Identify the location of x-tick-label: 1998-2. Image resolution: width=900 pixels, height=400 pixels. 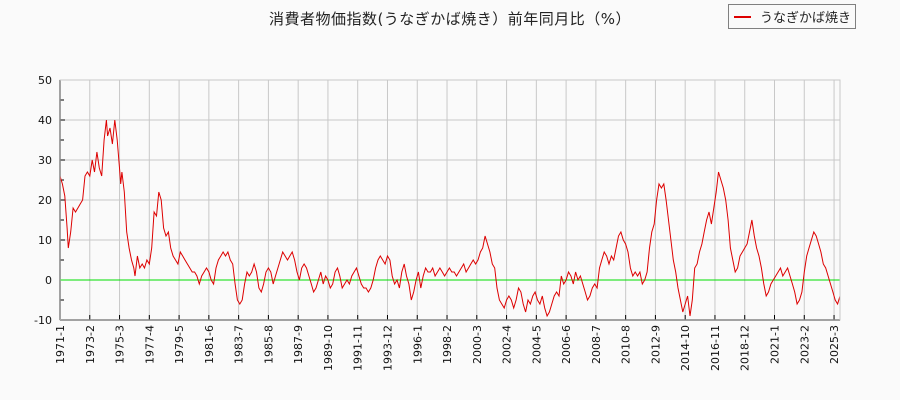
(447, 344).